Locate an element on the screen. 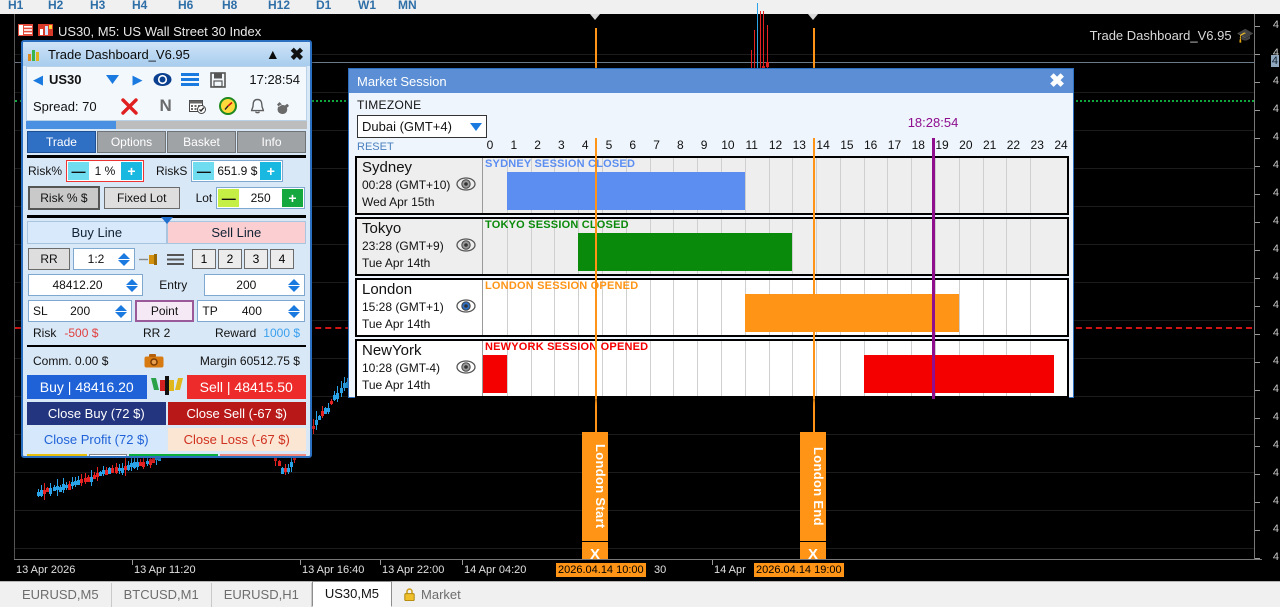 This screenshot has height=607, width=1280. rr-spinner is located at coordinates (125, 259).